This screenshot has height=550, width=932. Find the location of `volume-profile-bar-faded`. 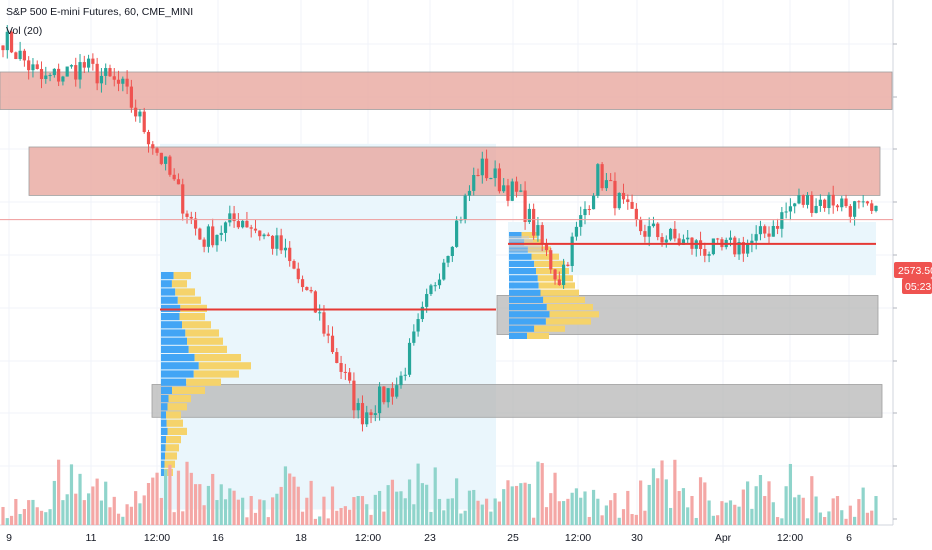

volume-profile-bar-faded is located at coordinates (527, 250).